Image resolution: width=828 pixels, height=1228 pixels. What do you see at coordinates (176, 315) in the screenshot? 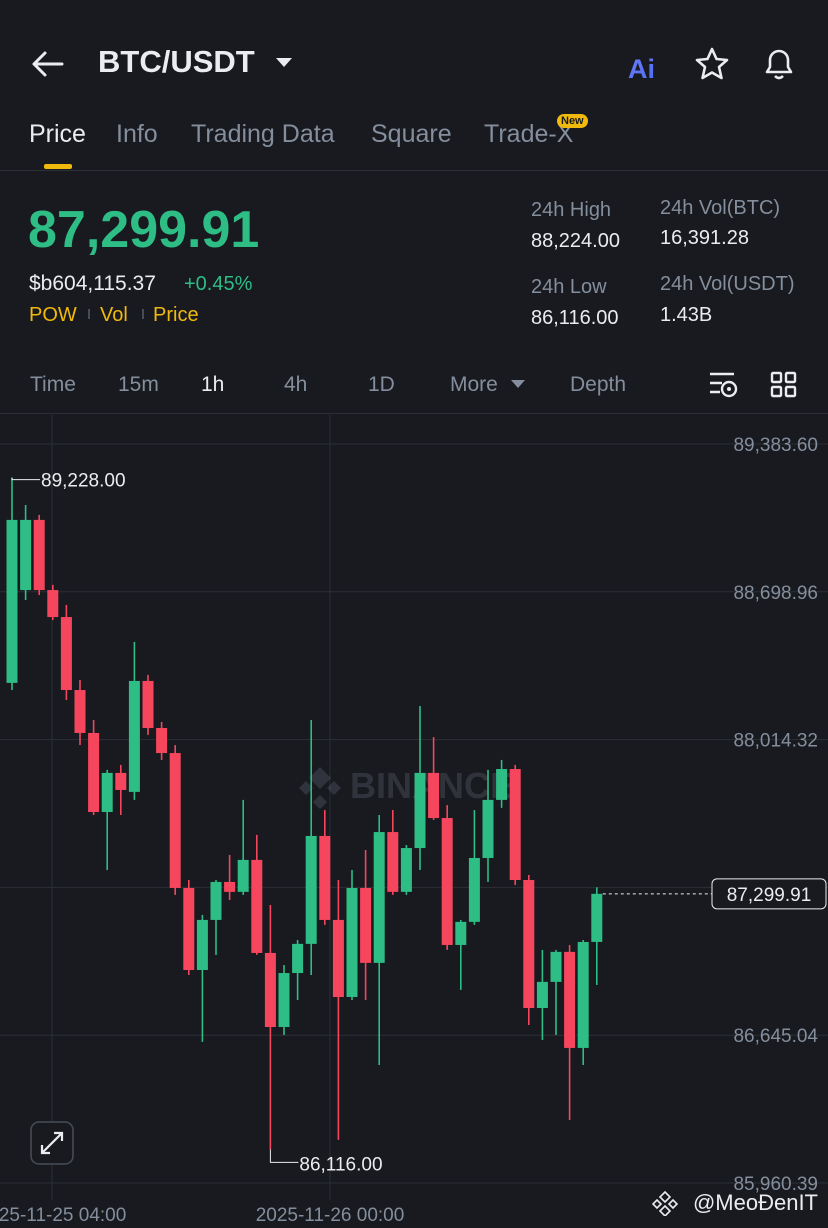
I see `tag: Price` at bounding box center [176, 315].